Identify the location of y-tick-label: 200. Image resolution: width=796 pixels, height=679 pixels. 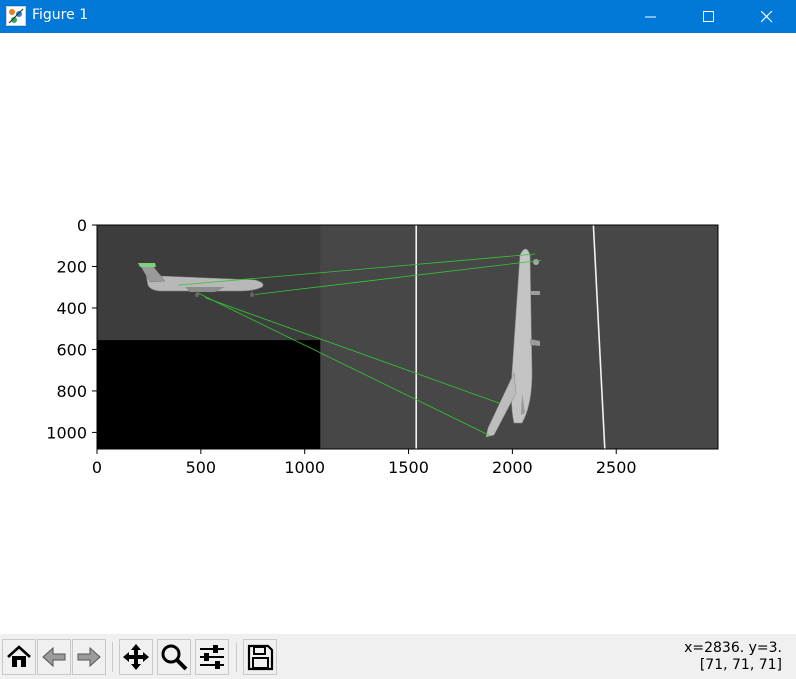
(71, 266).